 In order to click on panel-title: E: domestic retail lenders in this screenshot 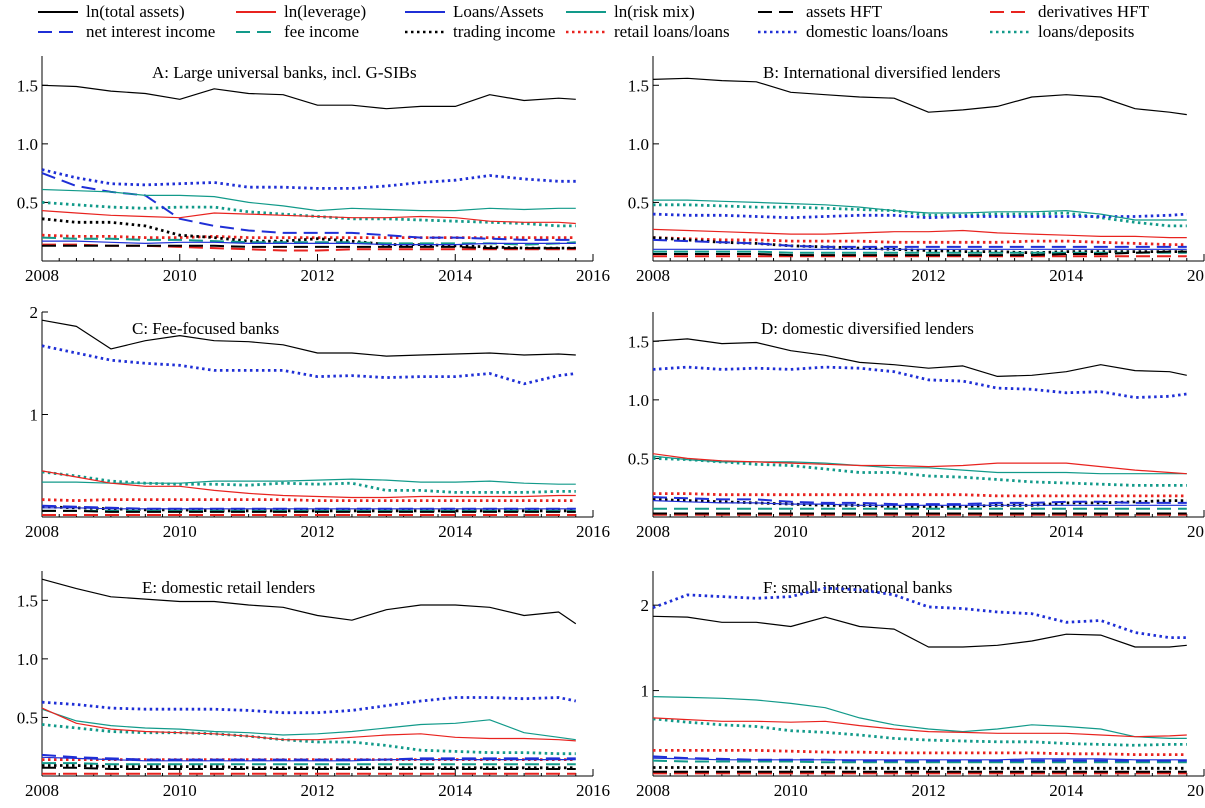, I will do `click(228, 587)`.